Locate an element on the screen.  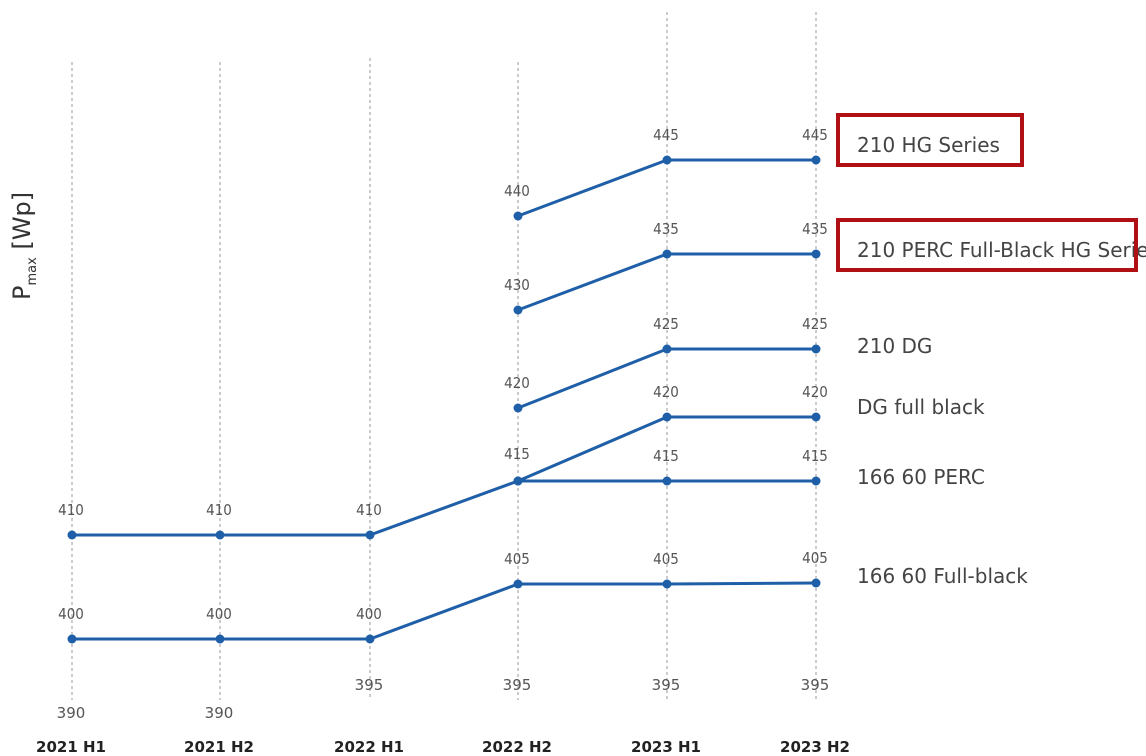
data-label: 440 is located at coordinates (517, 191).